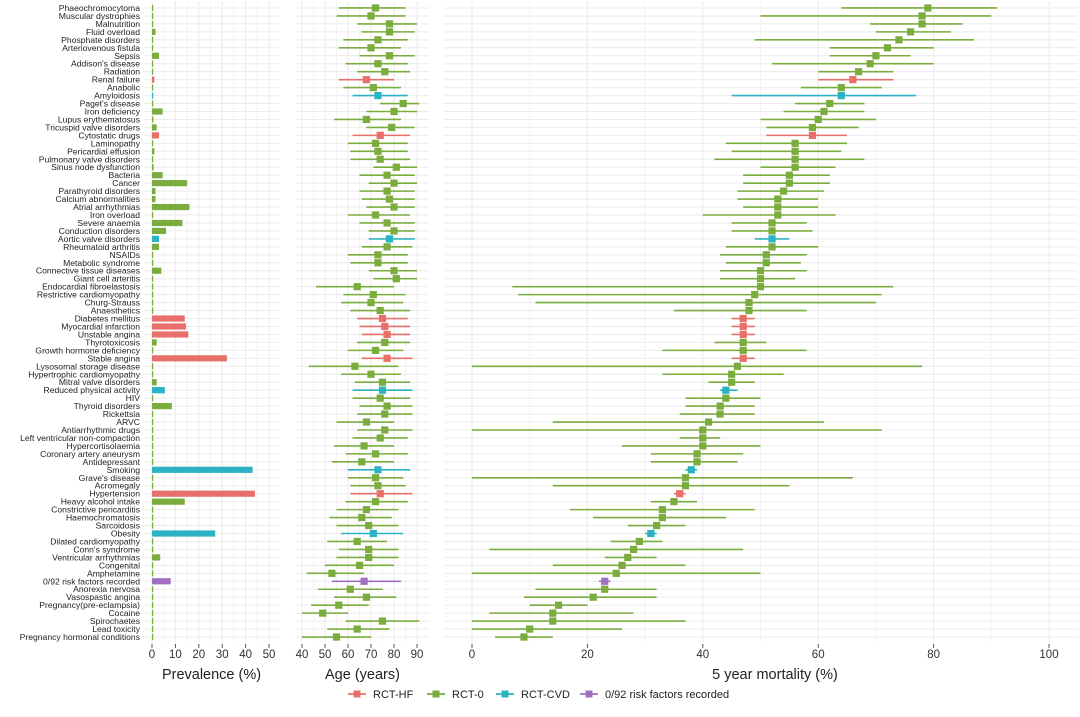 The height and width of the screenshot is (717, 1080). I want to click on row-label: ARVC, so click(128, 422).